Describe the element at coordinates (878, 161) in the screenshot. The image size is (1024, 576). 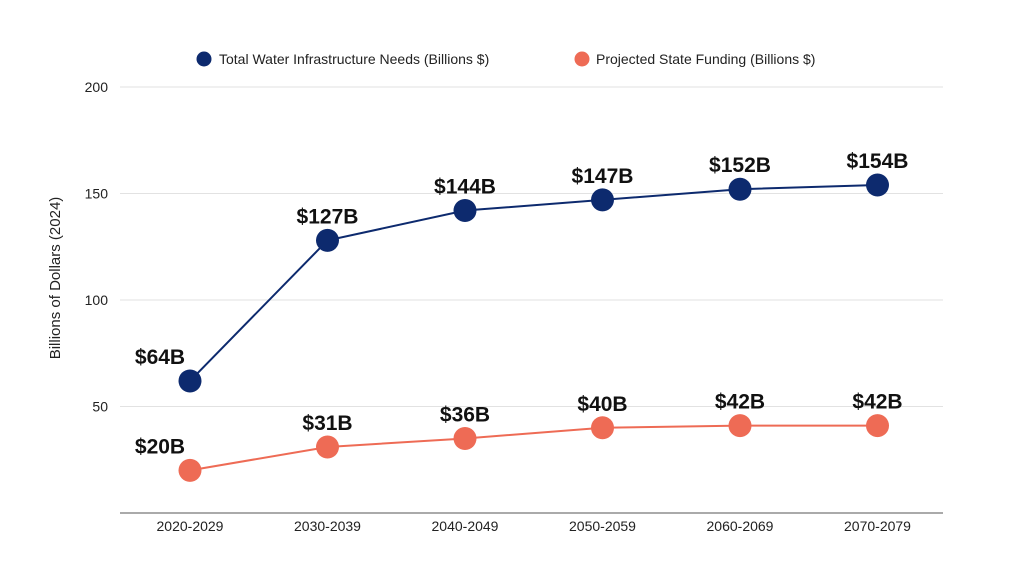
I see `data-label: $154B` at that location.